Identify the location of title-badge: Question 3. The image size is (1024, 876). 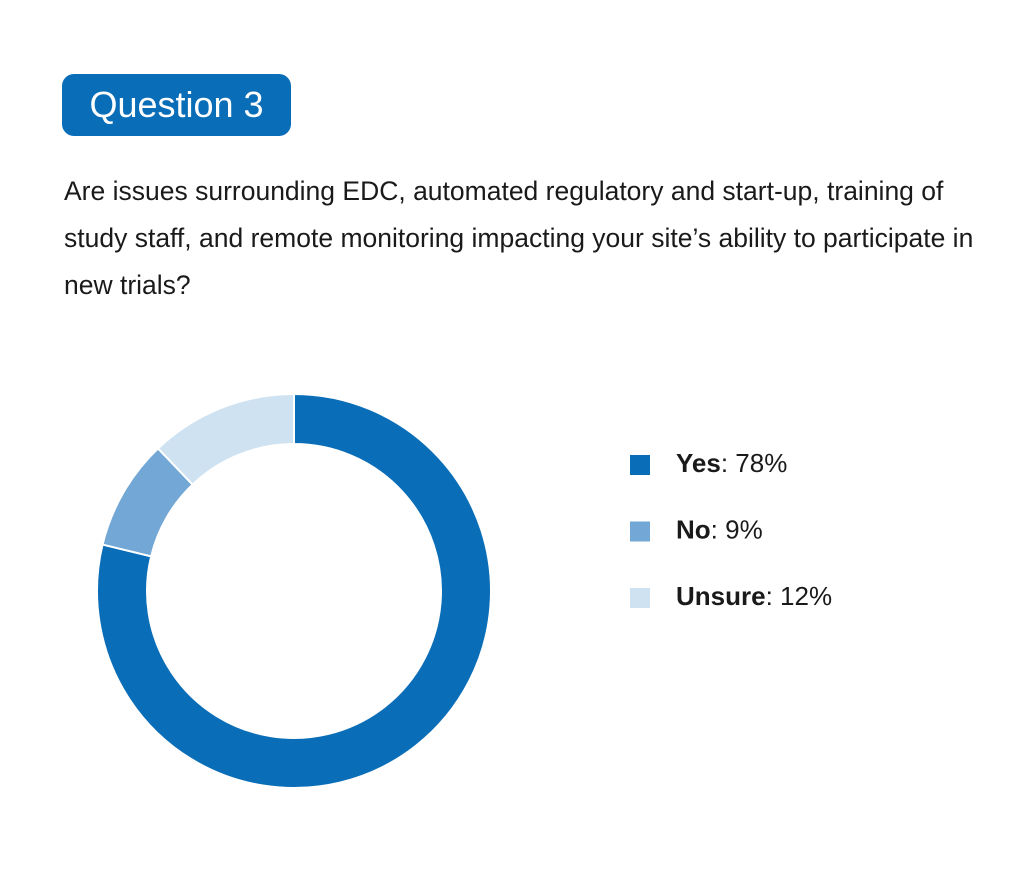
(176, 105).